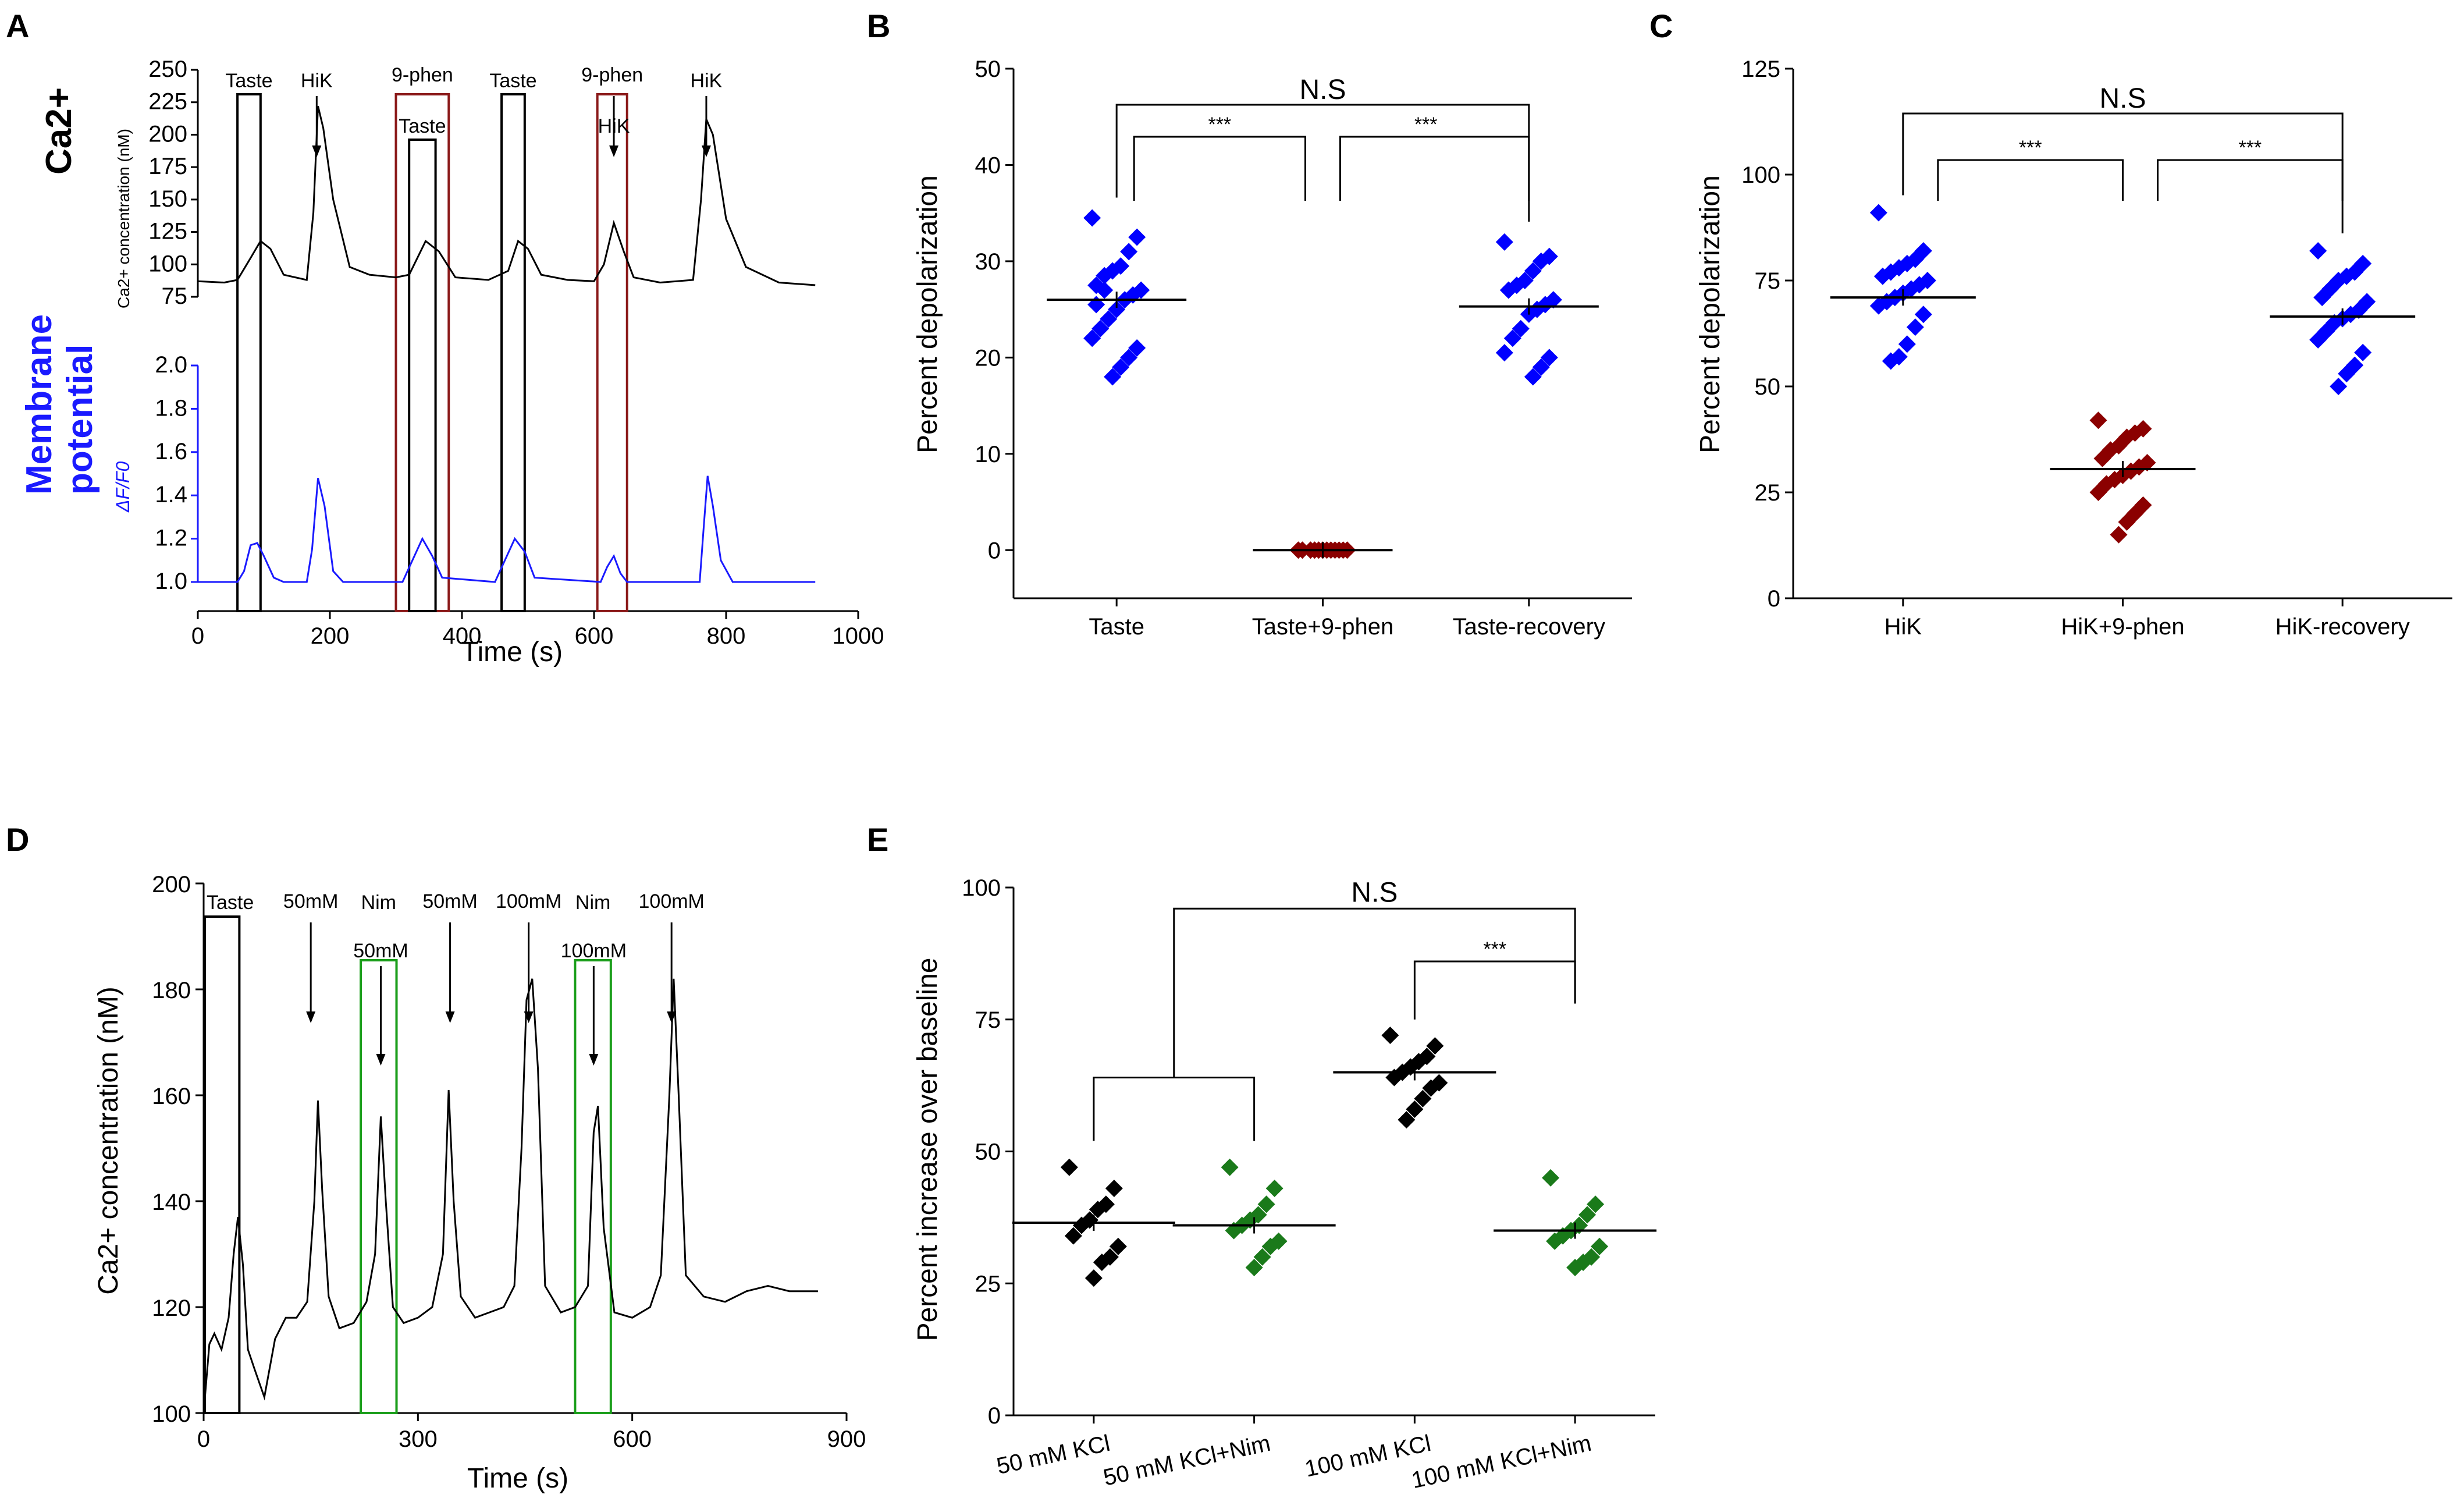 Image resolution: width=2464 pixels, height=1498 pixels. What do you see at coordinates (422, 126) in the screenshot?
I see `panel-a-stimulus-label: Taste` at bounding box center [422, 126].